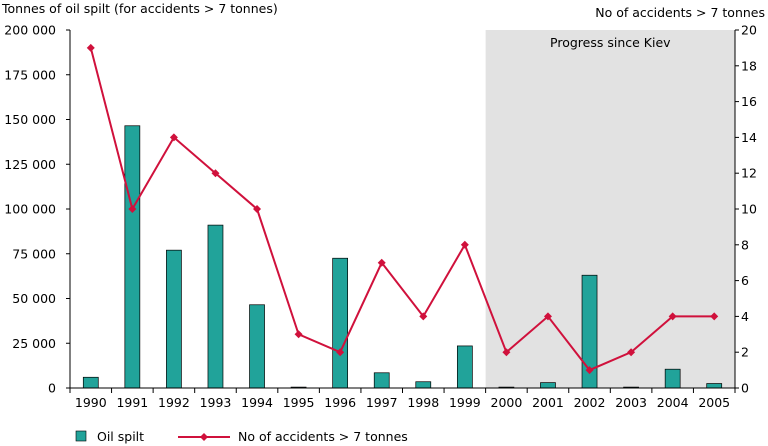 This screenshot has height=446, width=768. What do you see at coordinates (507, 402) in the screenshot?
I see `x-tick-label: 2000` at bounding box center [507, 402].